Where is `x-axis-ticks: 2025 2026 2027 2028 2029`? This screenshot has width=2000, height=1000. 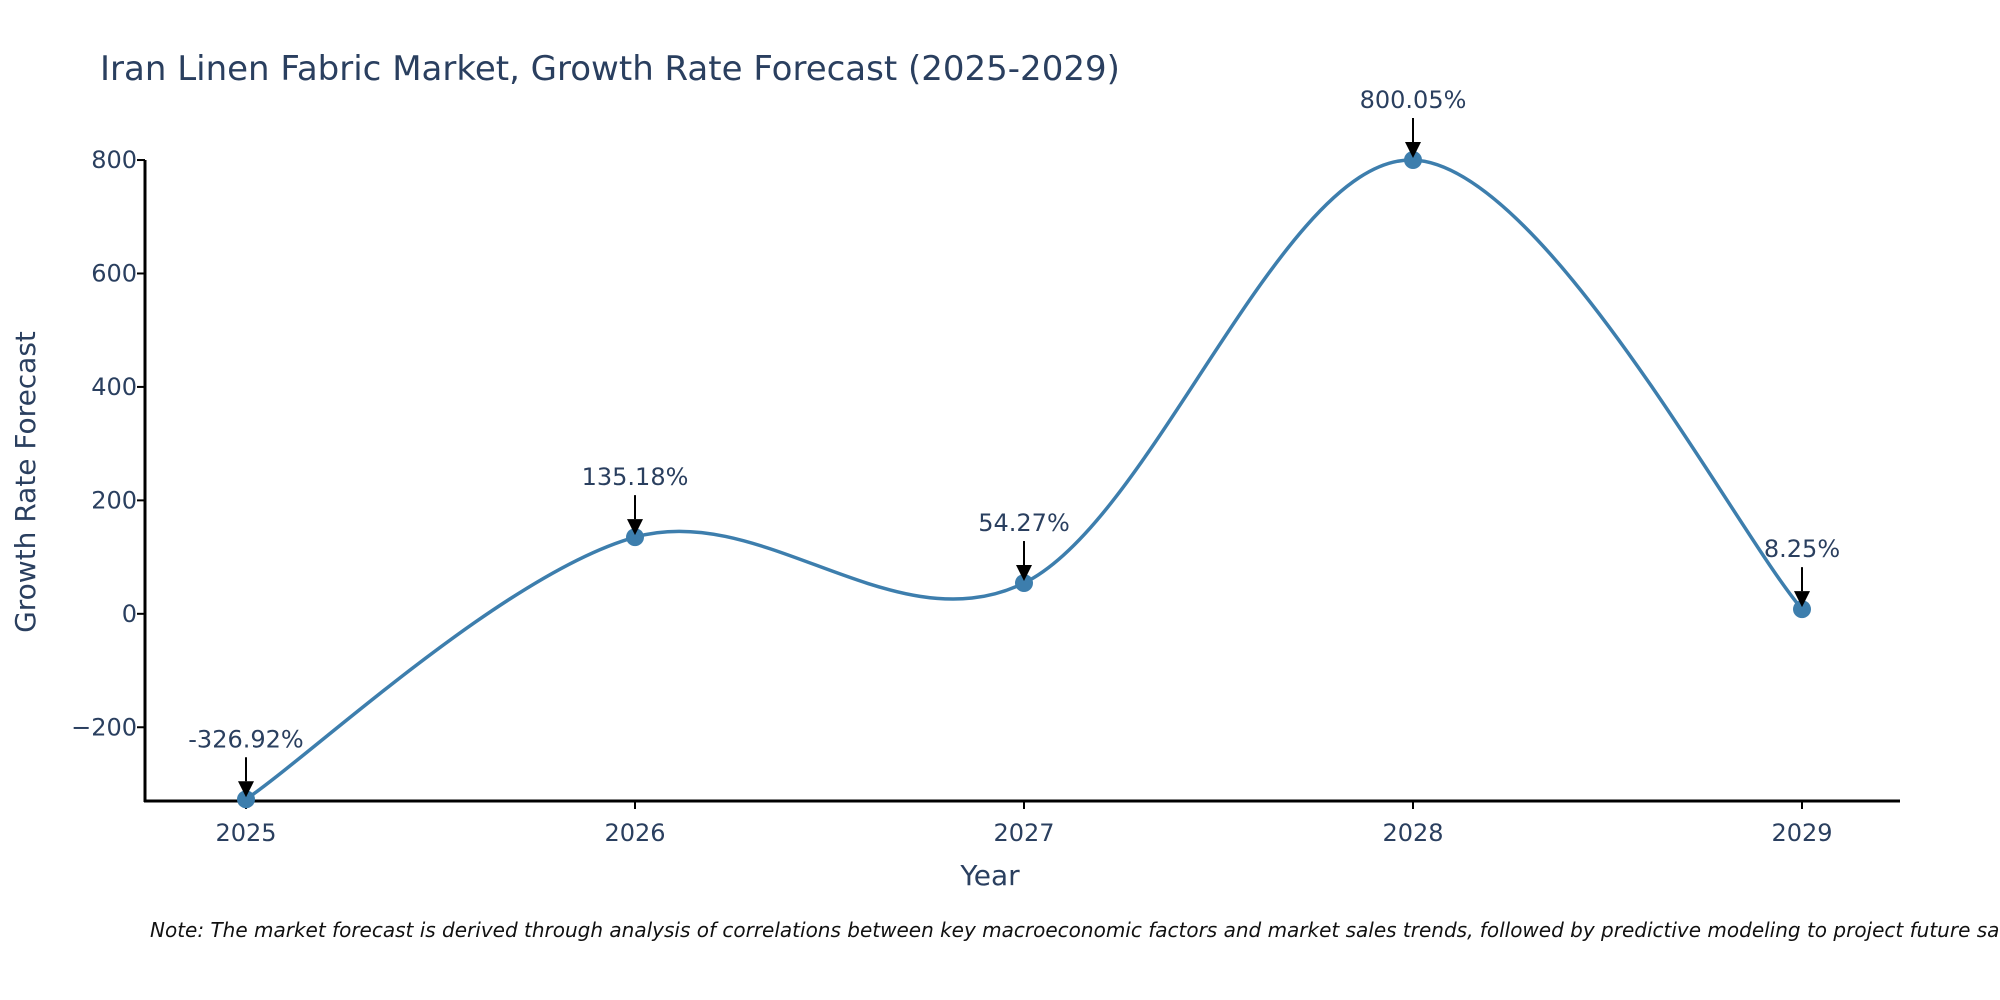
x-axis-ticks: 2025 2026 2027 2028 2029 is located at coordinates (1024, 824).